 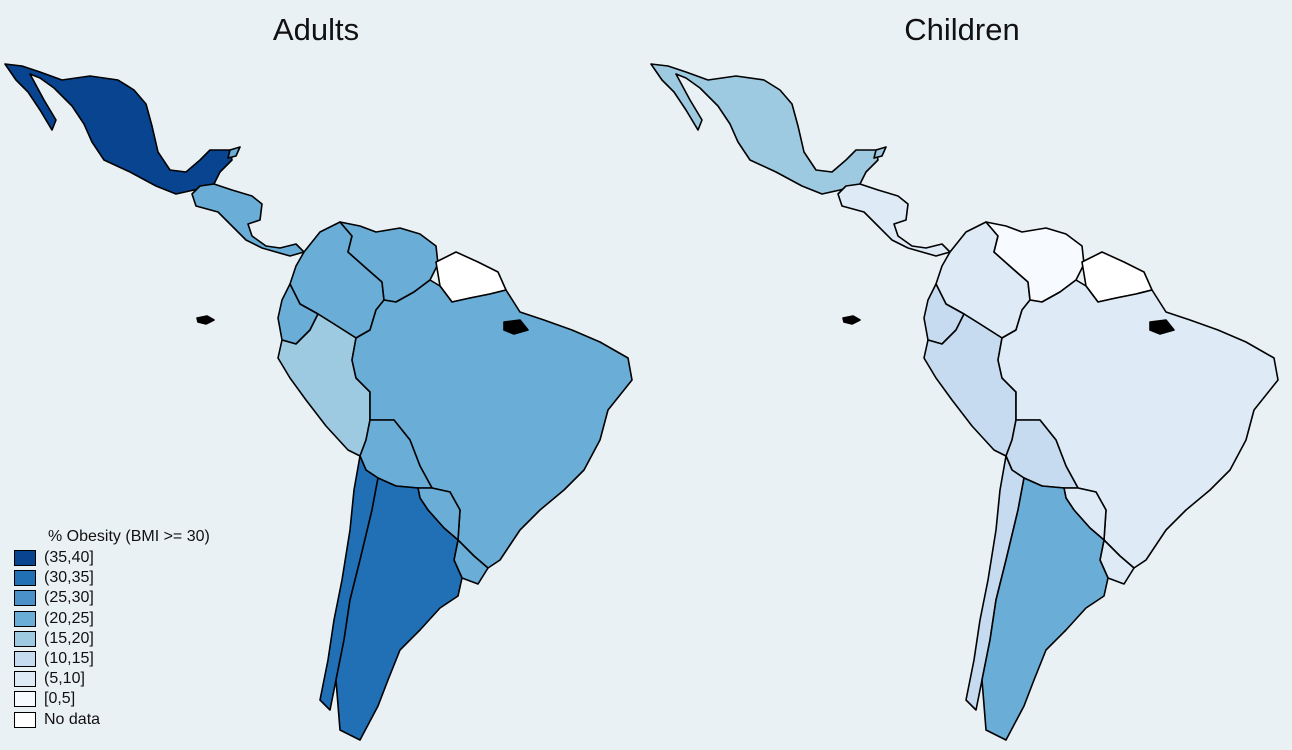 What do you see at coordinates (69, 558) in the screenshot?
I see `legend-label: (35,40]` at bounding box center [69, 558].